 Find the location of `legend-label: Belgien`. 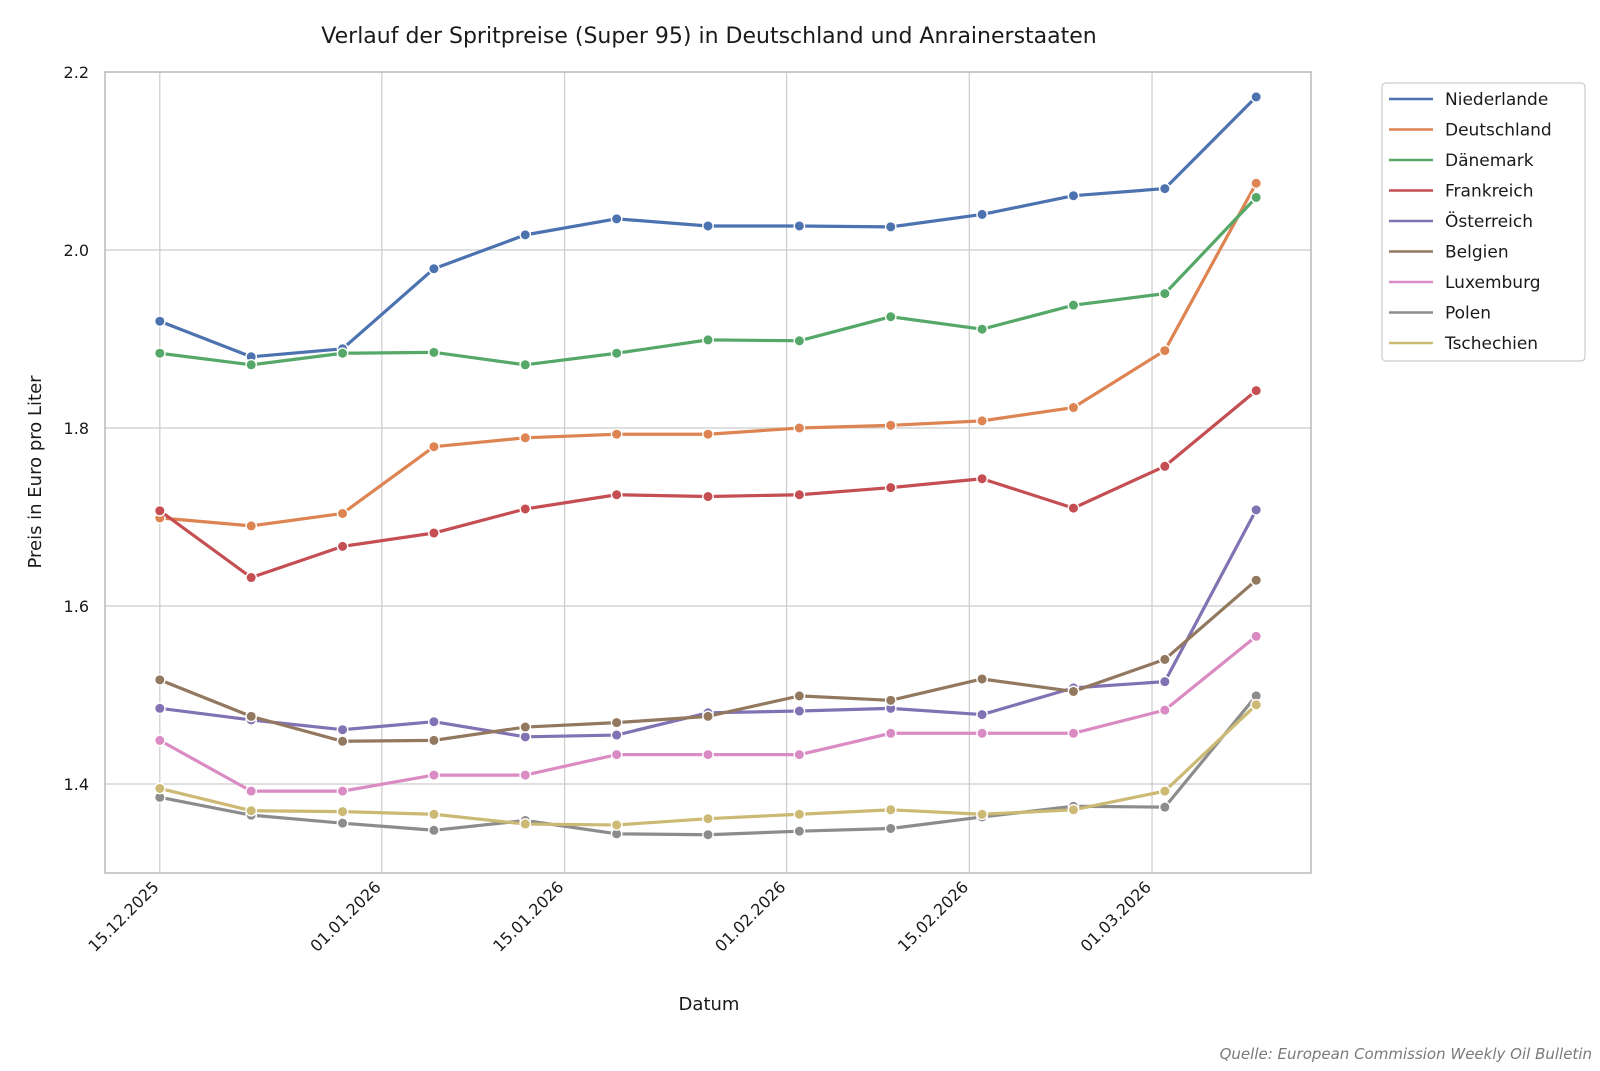

legend-label: Belgien is located at coordinates (1477, 253).